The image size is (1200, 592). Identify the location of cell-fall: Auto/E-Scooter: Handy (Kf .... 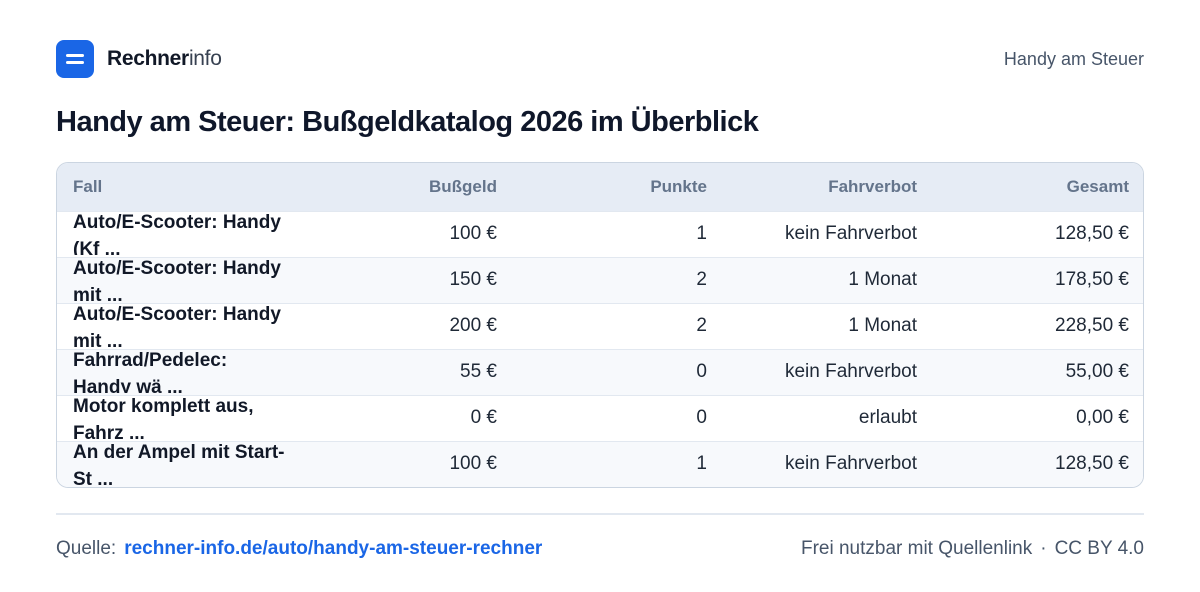
(180, 234).